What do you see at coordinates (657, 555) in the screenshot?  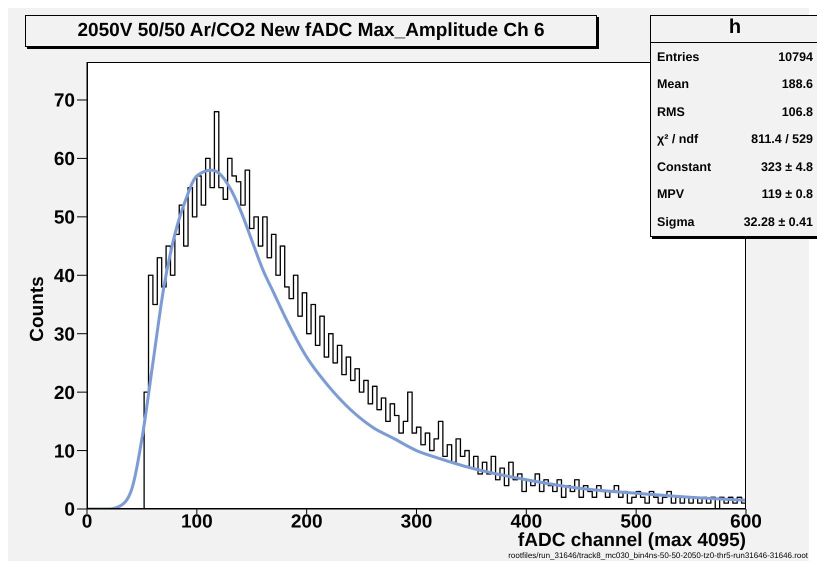 I see `text: rootfiles/run_31646/track8_mc030_bin4ns-50-50-2050-tz0-thr5-run31646-31646.root` at bounding box center [657, 555].